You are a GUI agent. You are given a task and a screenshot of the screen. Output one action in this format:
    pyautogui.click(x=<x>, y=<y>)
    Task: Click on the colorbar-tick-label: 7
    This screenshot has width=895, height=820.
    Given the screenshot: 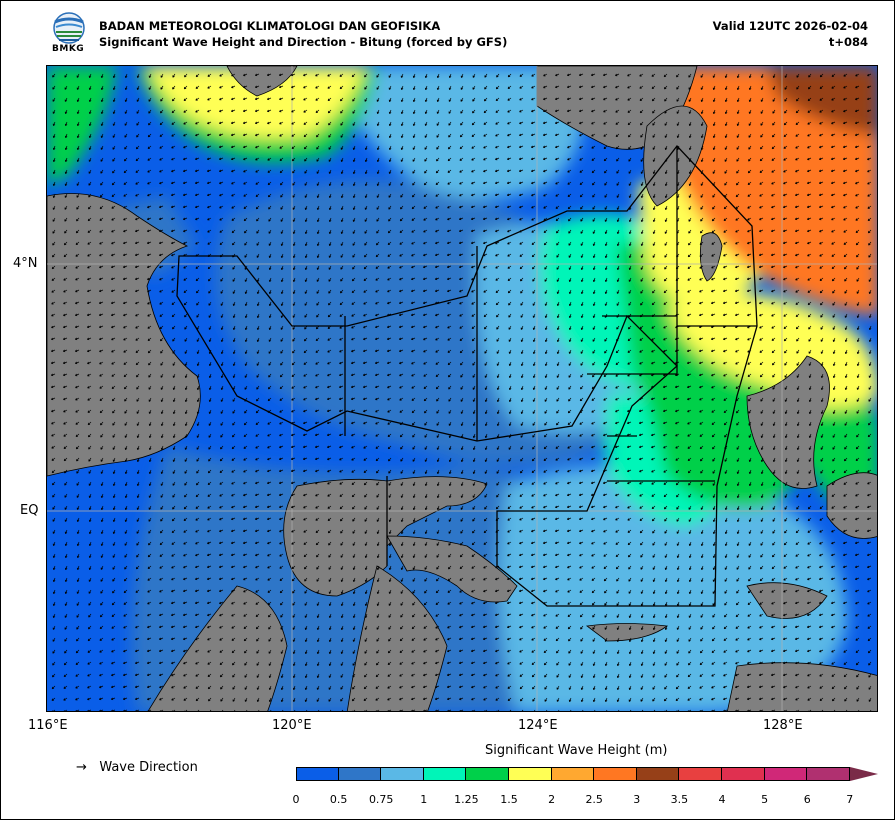 What is the action you would take?
    pyautogui.click(x=850, y=799)
    